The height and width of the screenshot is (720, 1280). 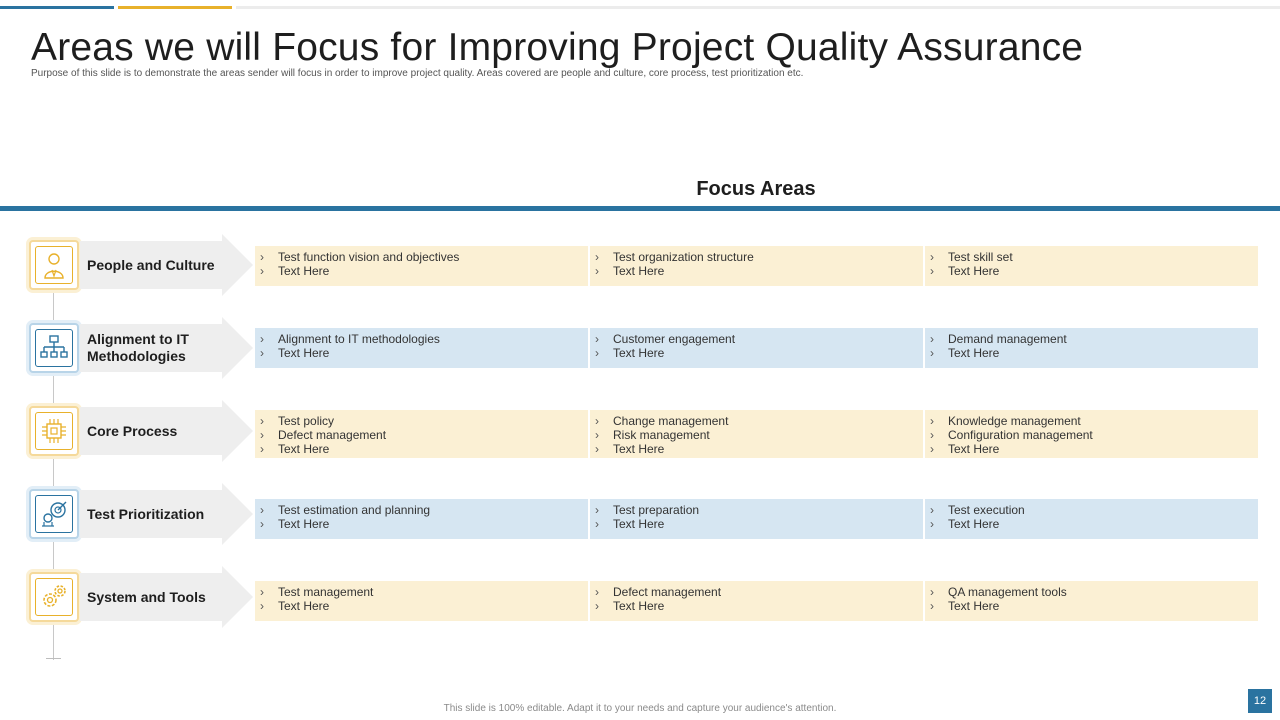 What do you see at coordinates (755, 421) in the screenshot?
I see `bullet-item: › Change management` at bounding box center [755, 421].